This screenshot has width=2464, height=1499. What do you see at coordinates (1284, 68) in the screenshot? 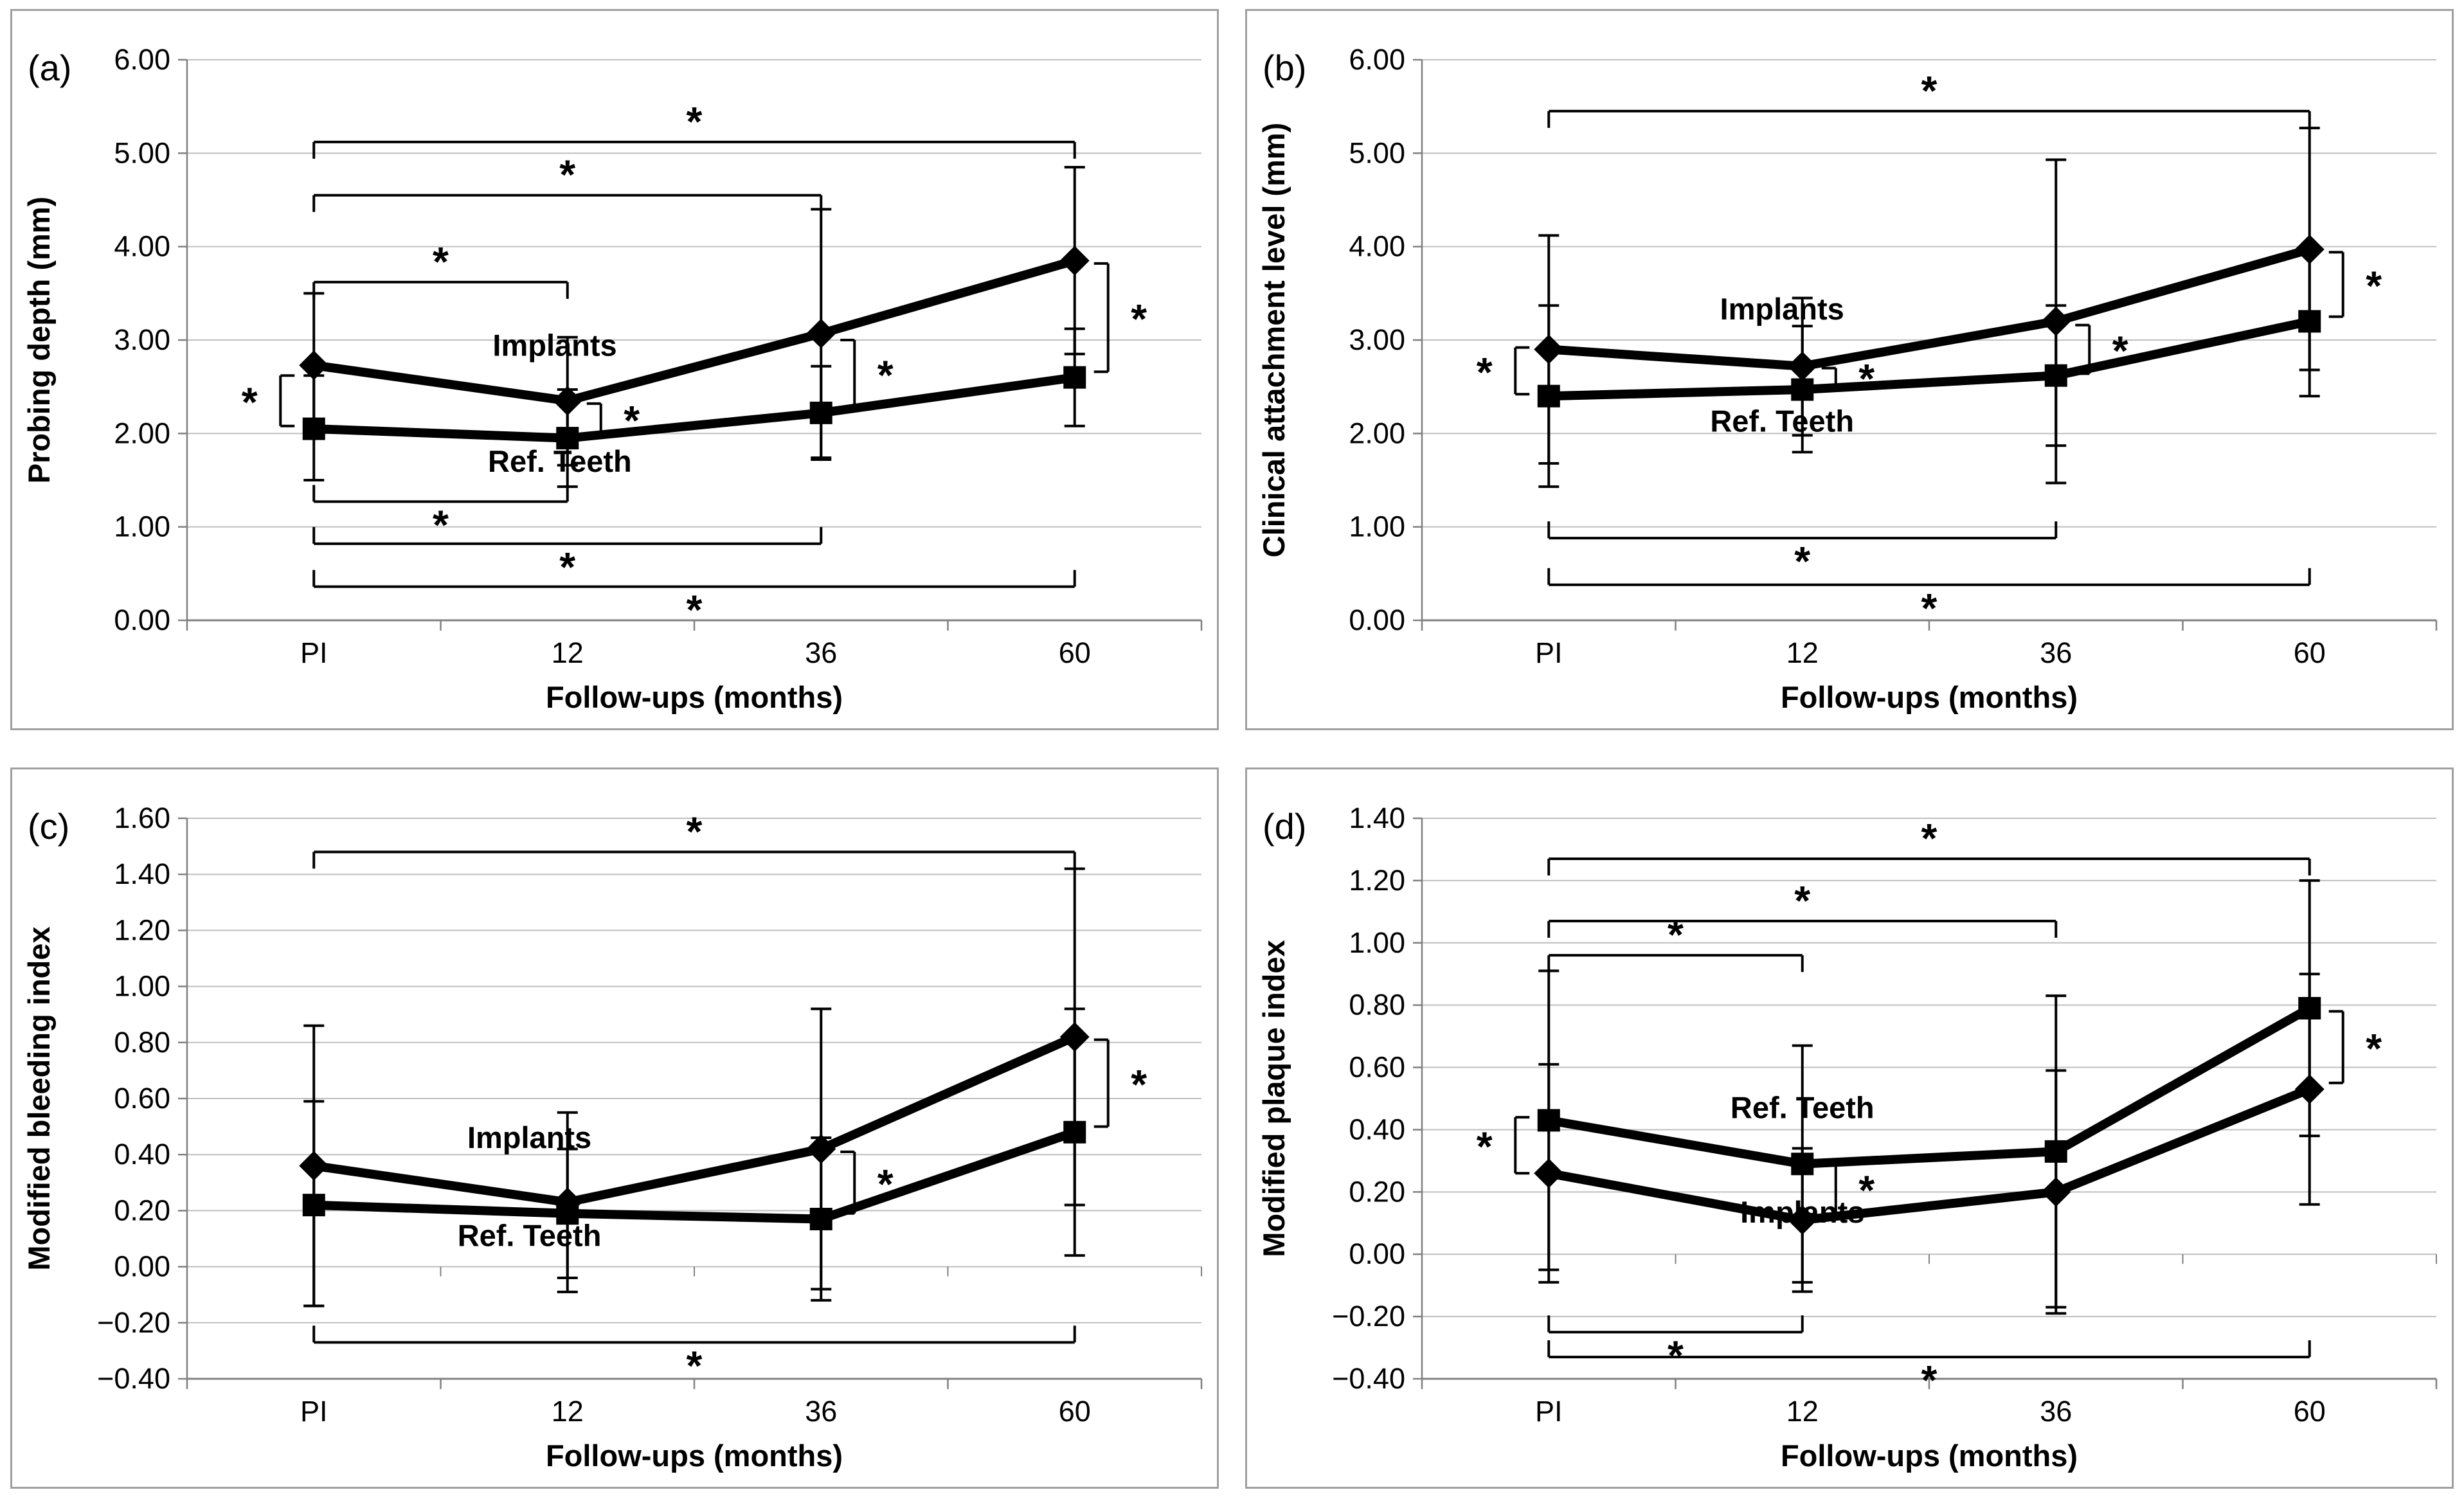
I see `panel-letter: (b)` at bounding box center [1284, 68].